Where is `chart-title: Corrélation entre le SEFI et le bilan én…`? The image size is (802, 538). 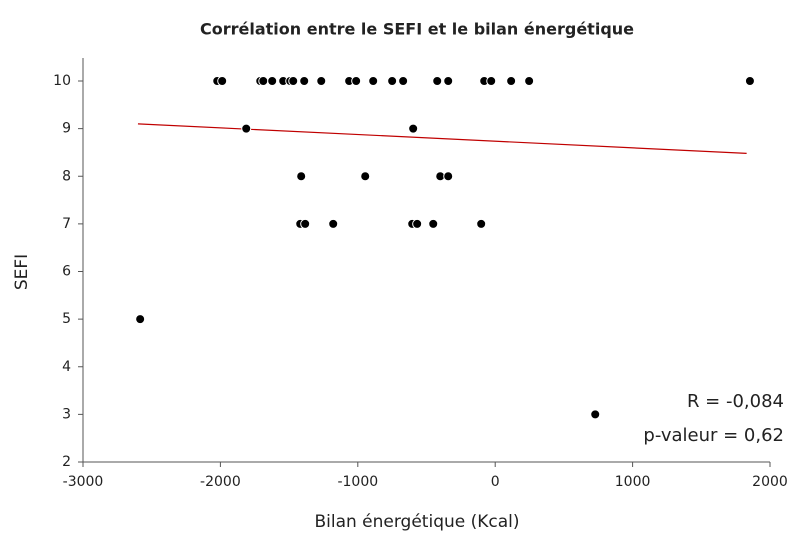
chart-title: Corrélation entre le SEFI et le bilan én… is located at coordinates (417, 29).